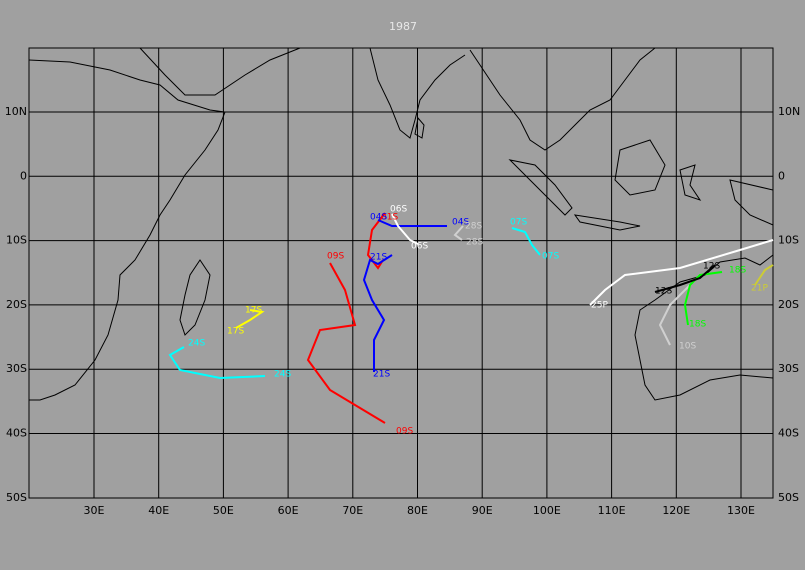  What do you see at coordinates (690, 182) in the screenshot?
I see `sulawesi-coast` at bounding box center [690, 182].